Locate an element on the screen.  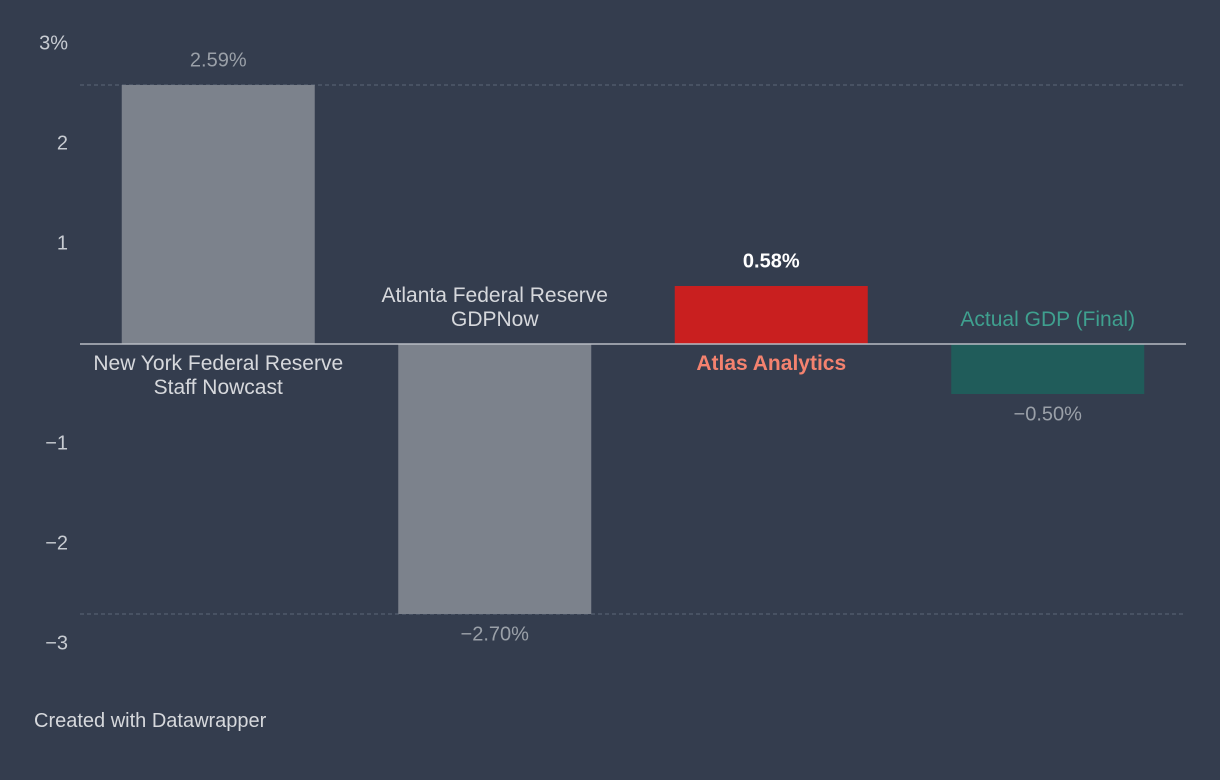
value-label: 0.58% is located at coordinates (771, 261).